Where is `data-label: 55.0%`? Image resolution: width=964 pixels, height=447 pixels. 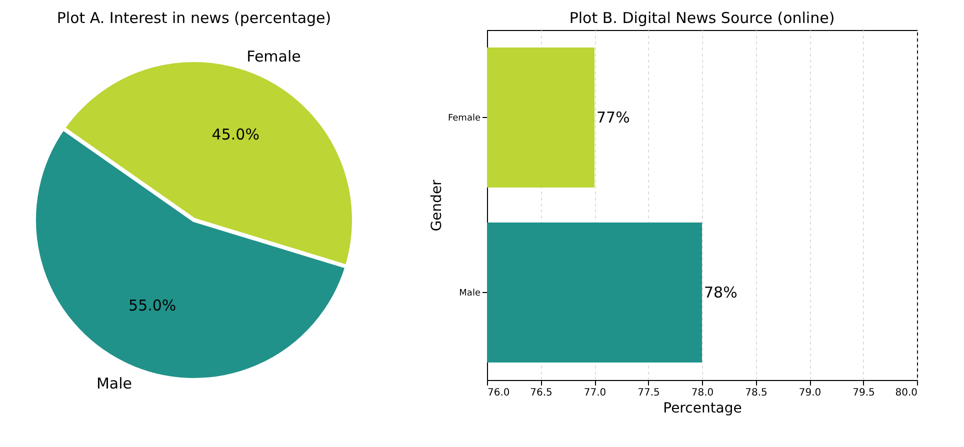
data-label: 55.0% is located at coordinates (152, 305).